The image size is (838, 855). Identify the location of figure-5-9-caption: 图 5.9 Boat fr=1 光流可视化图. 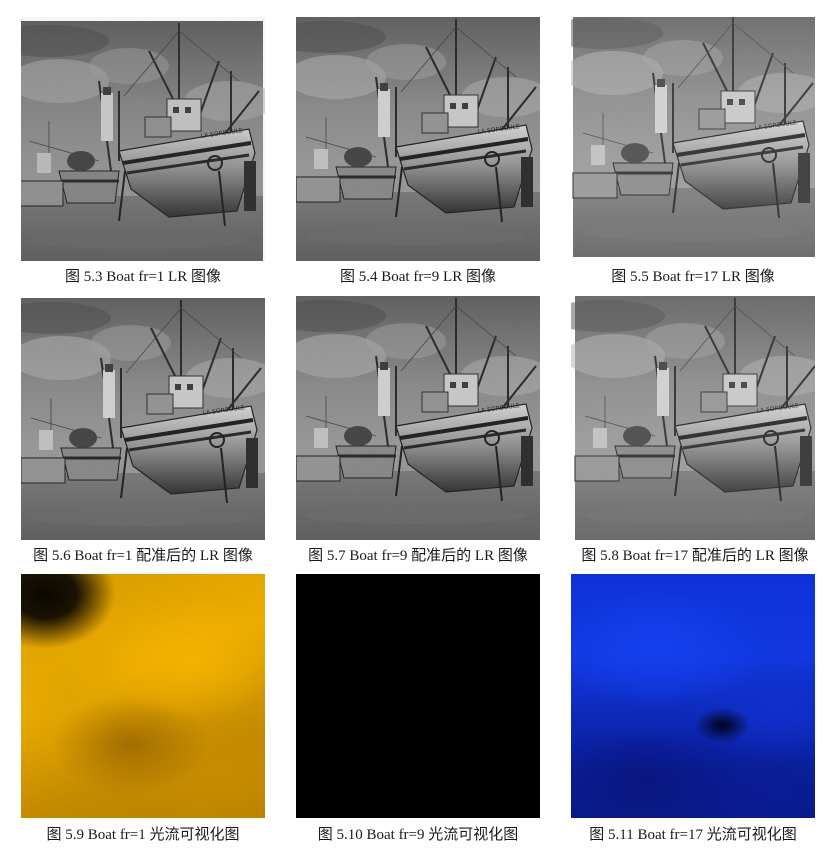
(143, 835).